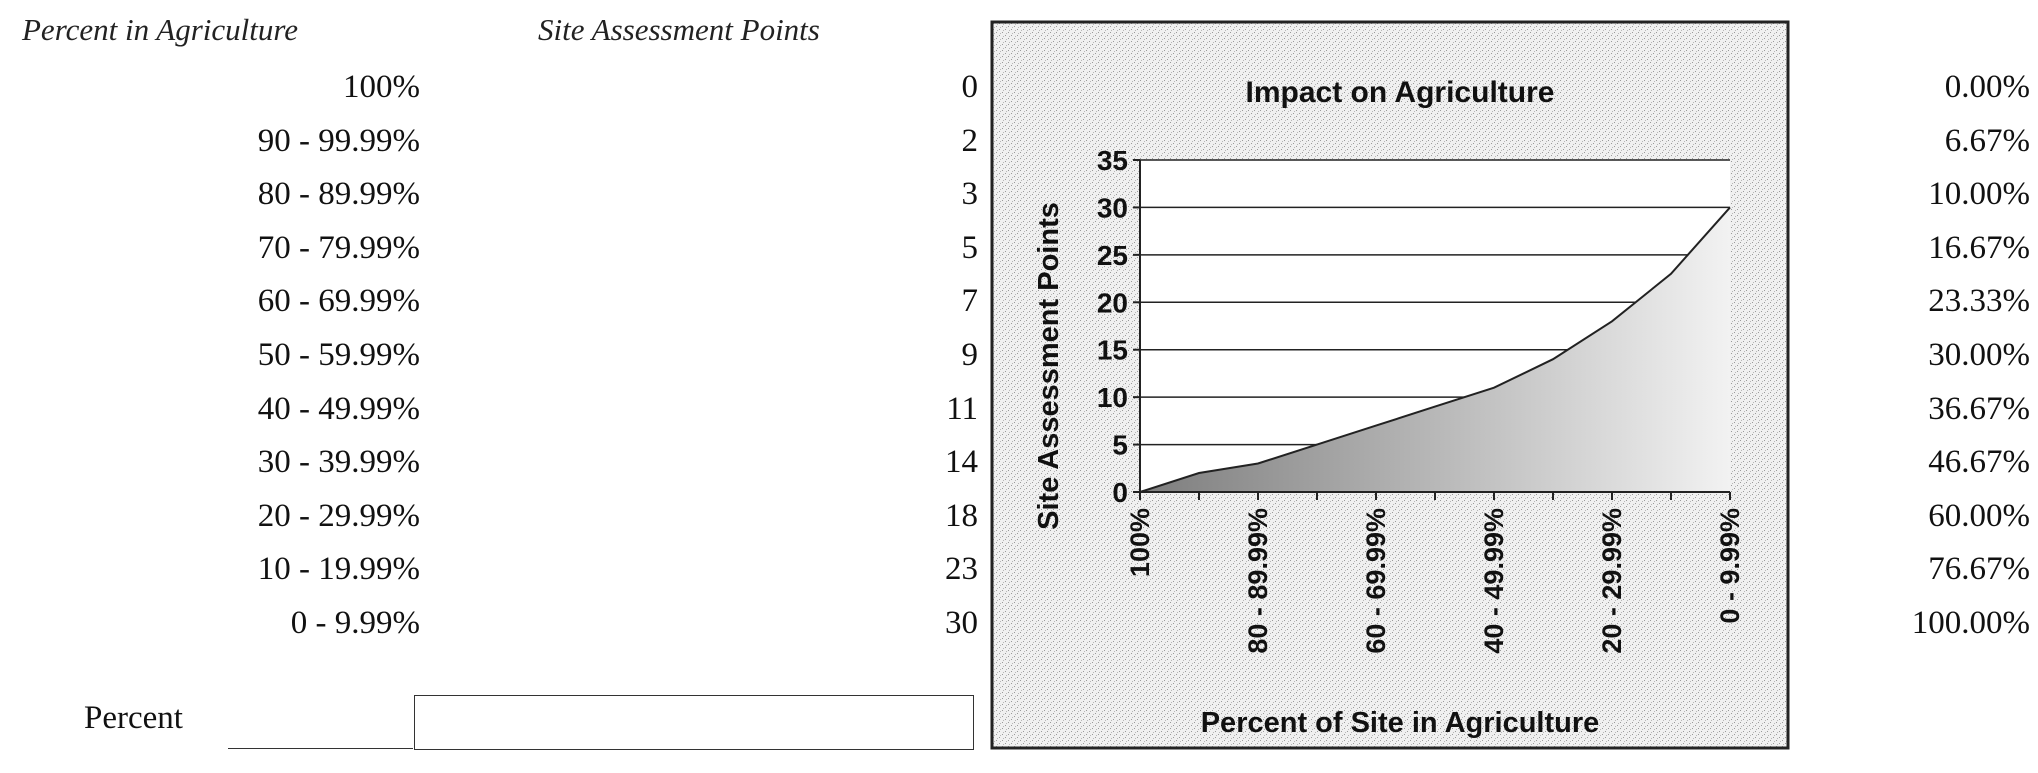  What do you see at coordinates (1112, 207) in the screenshot?
I see `y-tick-label: 30` at bounding box center [1112, 207].